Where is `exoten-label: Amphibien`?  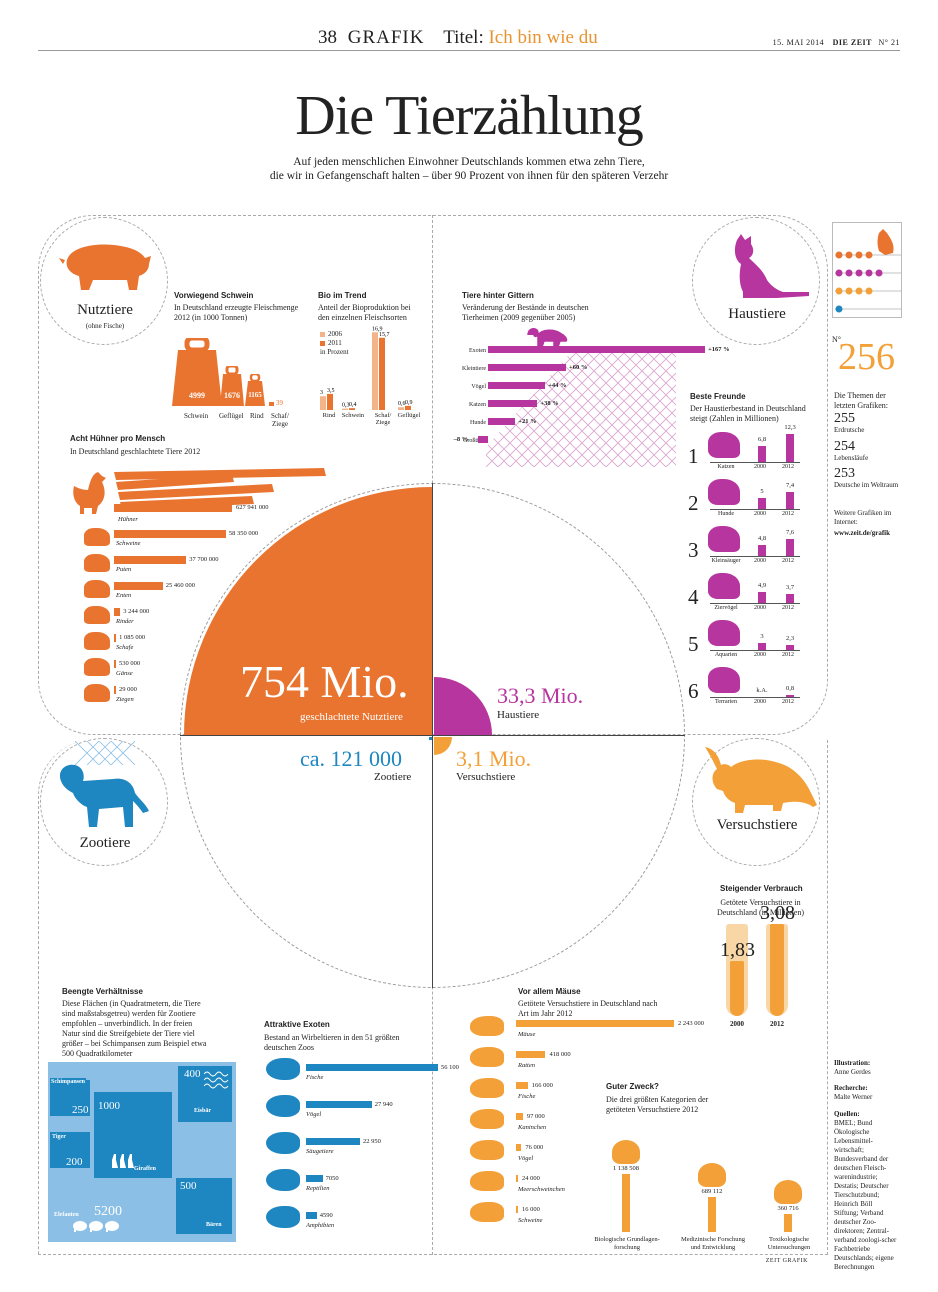 exoten-label: Amphibien is located at coordinates (320, 1225).